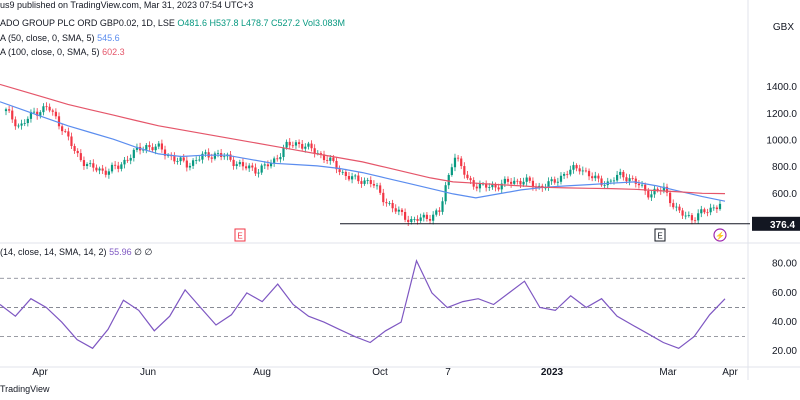 This screenshot has height=400, width=800. I want to click on ma100-legend: A (100, close, 0, SMA, 5) 602.3, so click(62, 52).